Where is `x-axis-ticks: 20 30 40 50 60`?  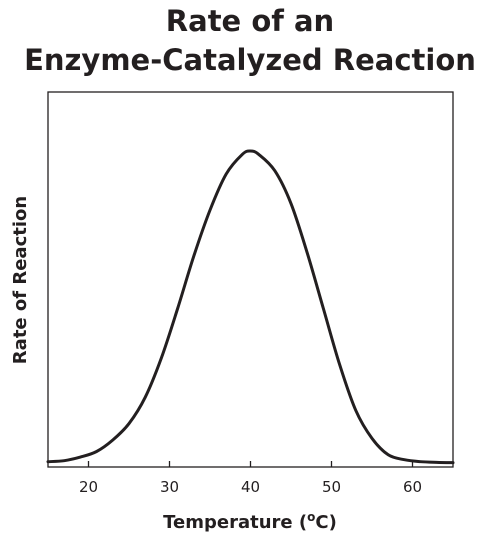
x-axis-ticks: 20 30 40 50 60 is located at coordinates (250, 478).